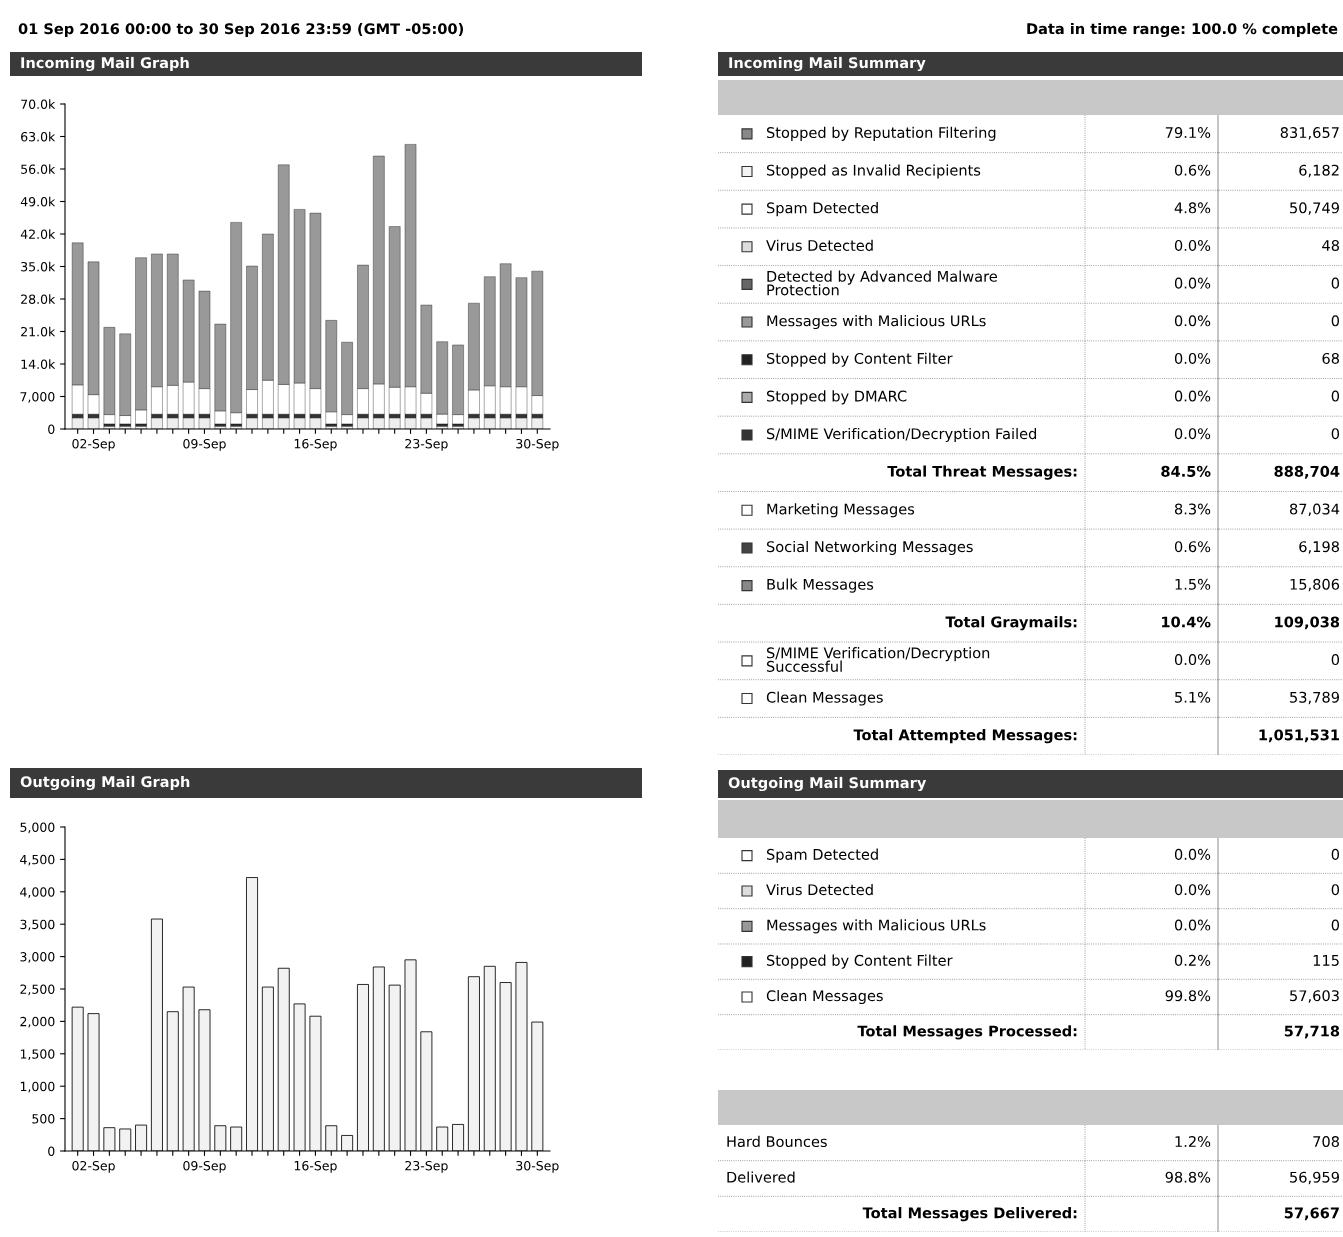 Image resolution: width=1343 pixels, height=1237 pixels. What do you see at coordinates (820, 585) in the screenshot?
I see `category-label: Bulk Messages` at bounding box center [820, 585].